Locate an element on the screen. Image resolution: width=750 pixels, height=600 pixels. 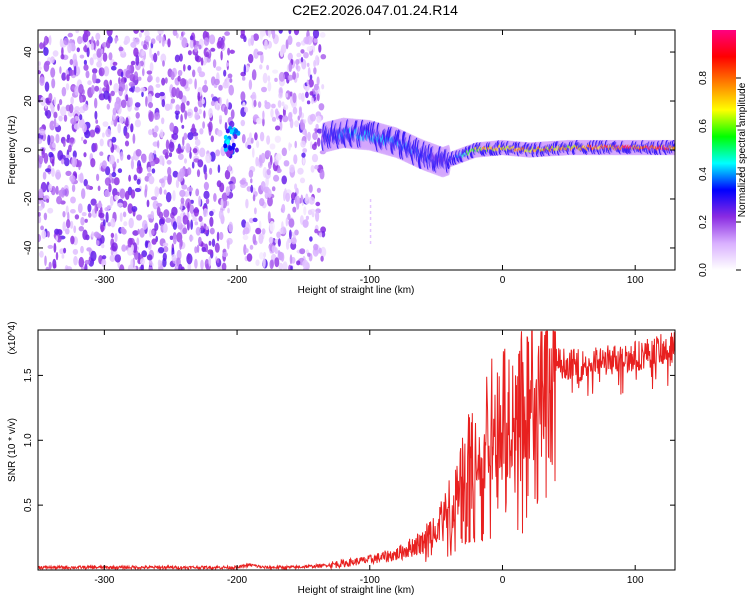
spectrogram-x-tick-label: 0 is located at coordinates (503, 280).